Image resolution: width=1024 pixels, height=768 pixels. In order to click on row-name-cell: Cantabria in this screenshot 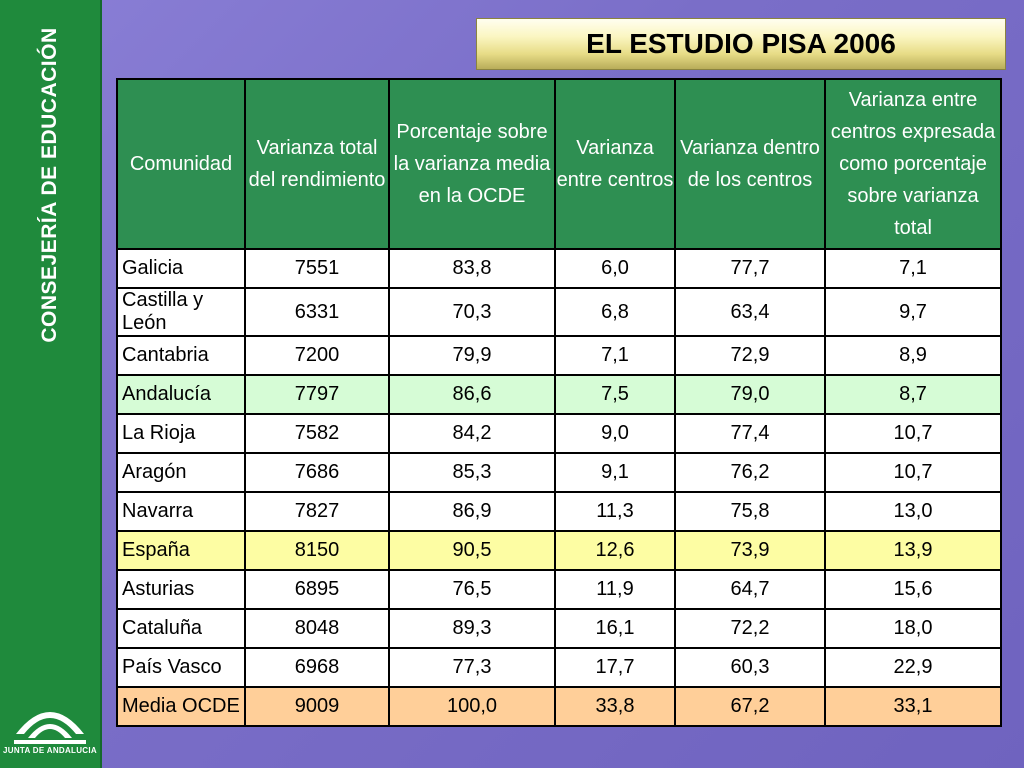, I will do `click(181, 355)`.